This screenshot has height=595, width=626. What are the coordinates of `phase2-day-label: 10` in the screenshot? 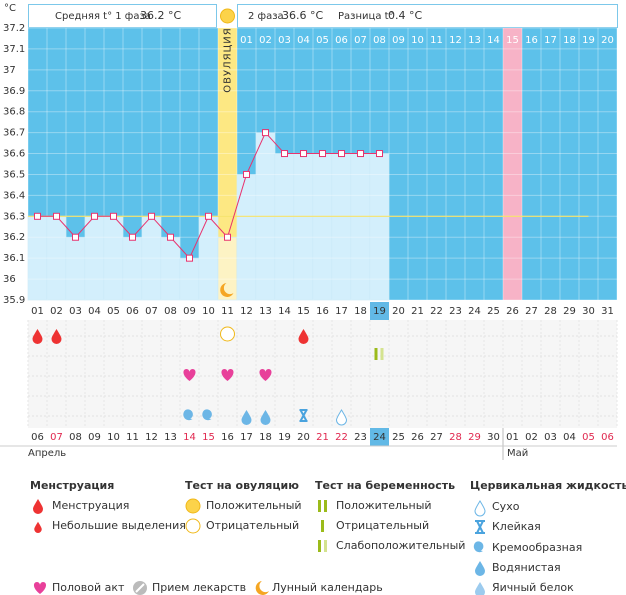 It's located at (417, 40).